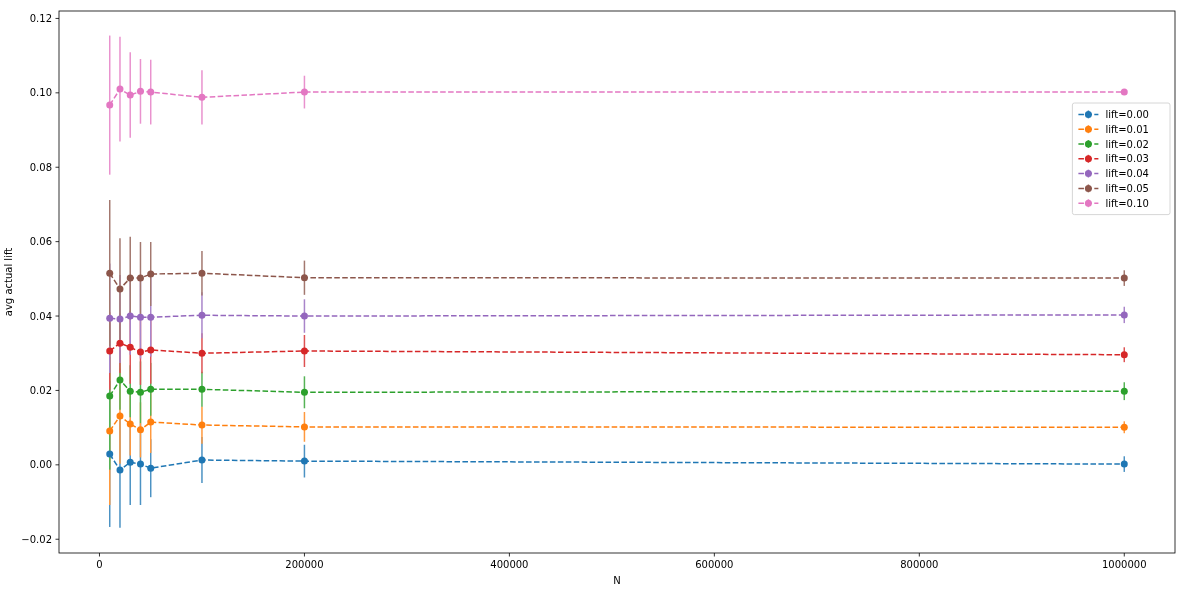  What do you see at coordinates (304, 564) in the screenshot?
I see `x-tick-label: 200000` at bounding box center [304, 564].